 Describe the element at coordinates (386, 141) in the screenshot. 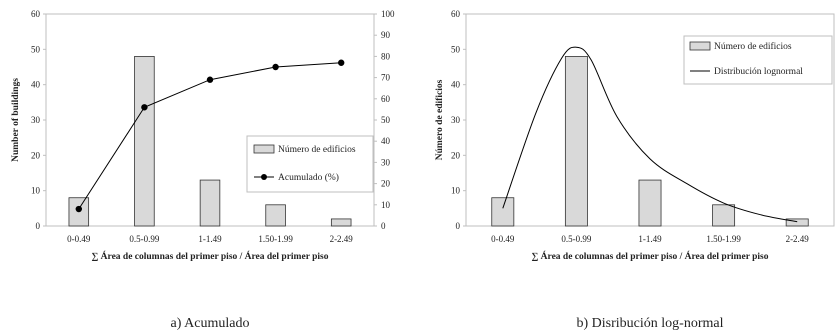

I see `y2-tick-label-a: 40` at that location.